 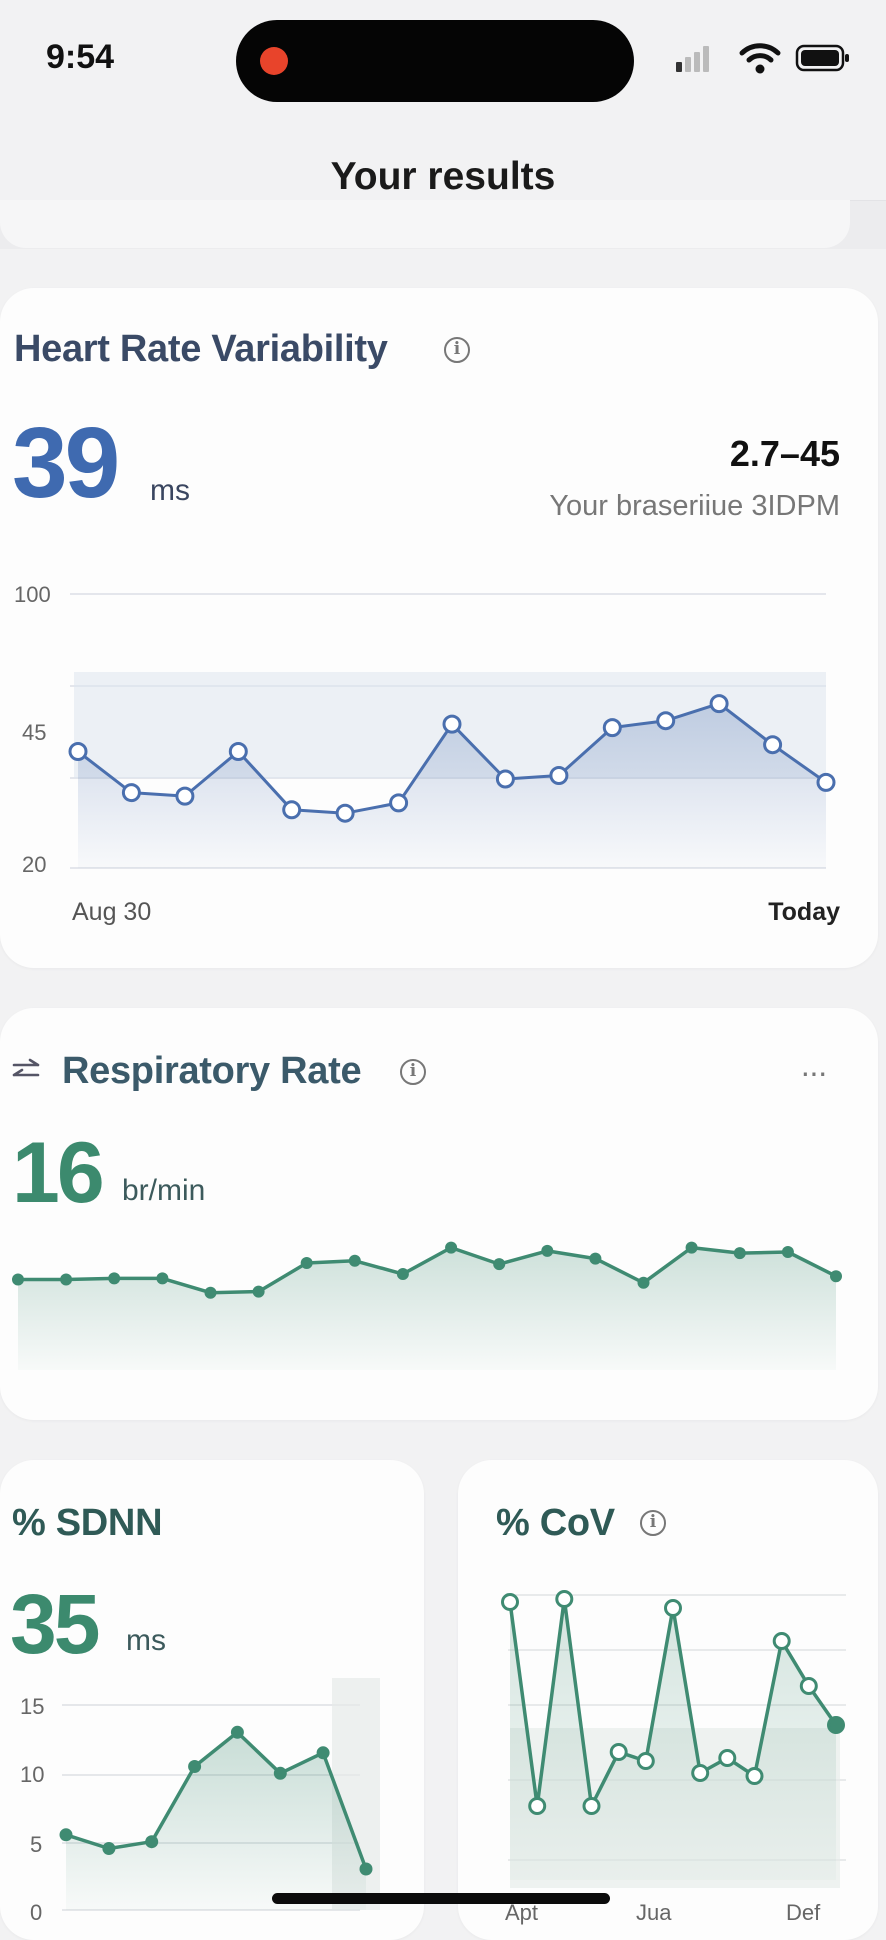 I want to click on sdnn-y-tick: 10, so click(x=32, y=1774).